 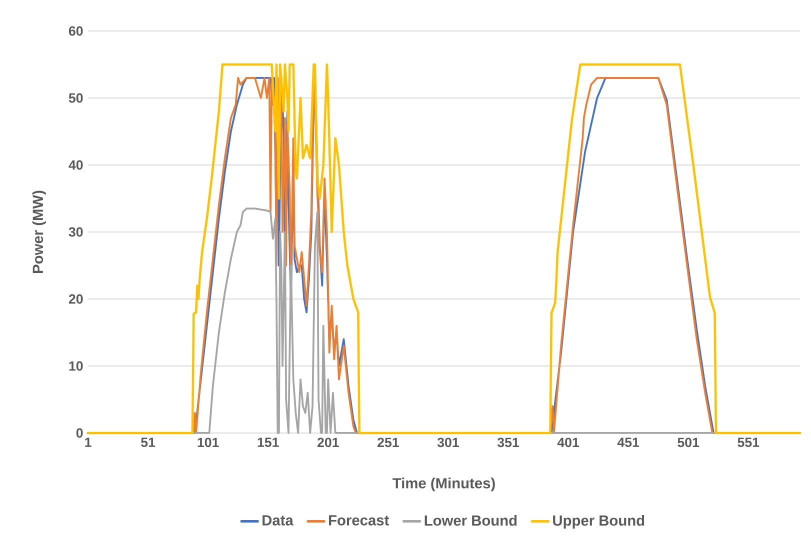 What do you see at coordinates (75, 299) in the screenshot?
I see `y-tick-label: 20` at bounding box center [75, 299].